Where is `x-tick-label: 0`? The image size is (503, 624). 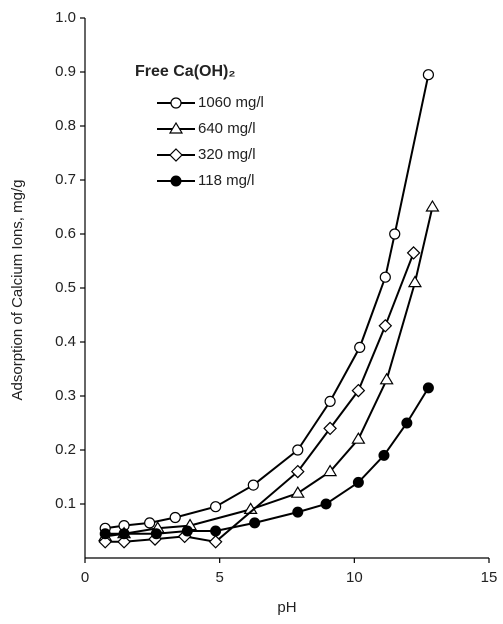 x-tick-label: 0 is located at coordinates (85, 577).